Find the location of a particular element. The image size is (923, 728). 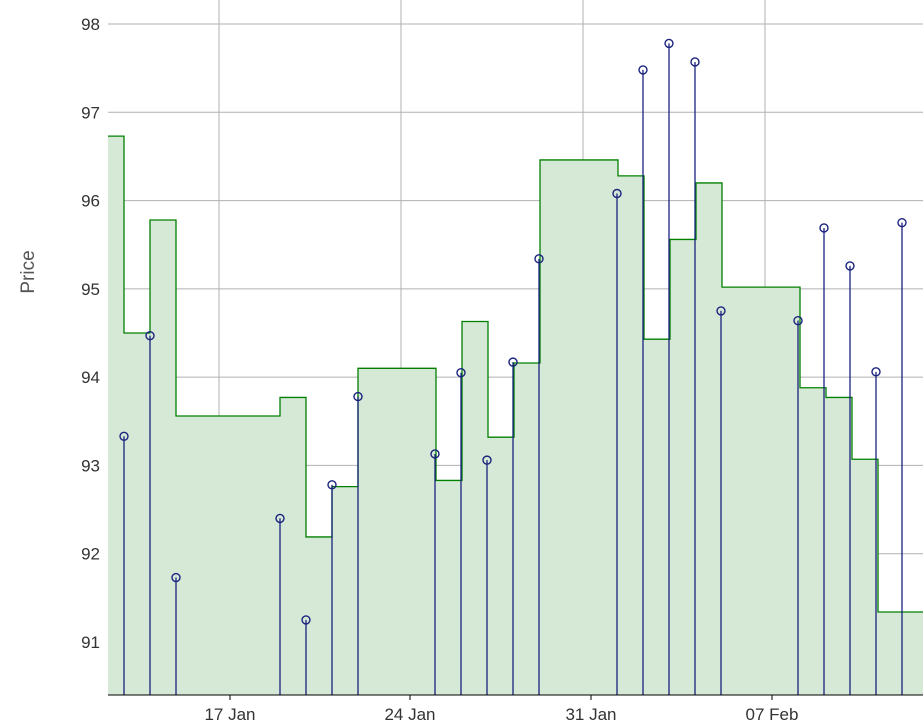

x-tick-label: 31 Jan is located at coordinates (590, 714).